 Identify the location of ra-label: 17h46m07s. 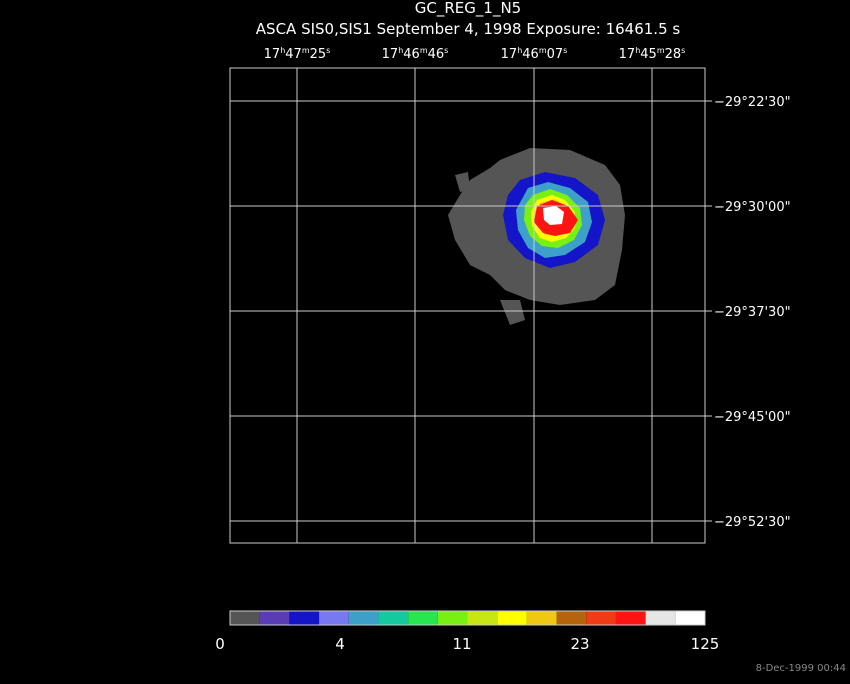
(534, 54).